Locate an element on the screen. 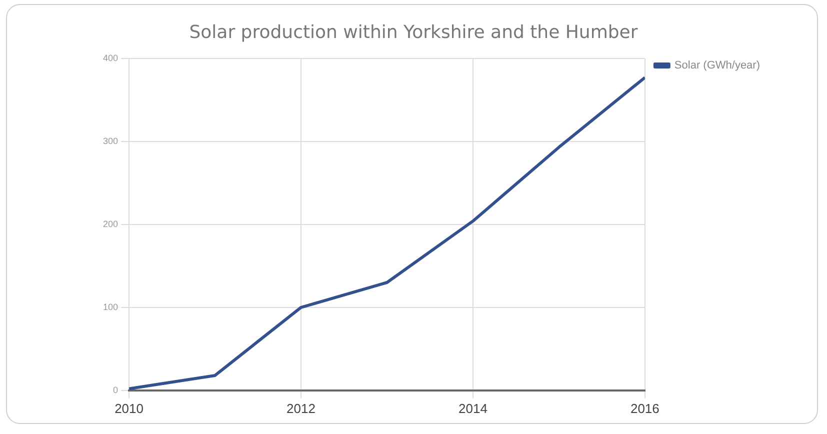  x-tick-label: 2012 is located at coordinates (301, 408).